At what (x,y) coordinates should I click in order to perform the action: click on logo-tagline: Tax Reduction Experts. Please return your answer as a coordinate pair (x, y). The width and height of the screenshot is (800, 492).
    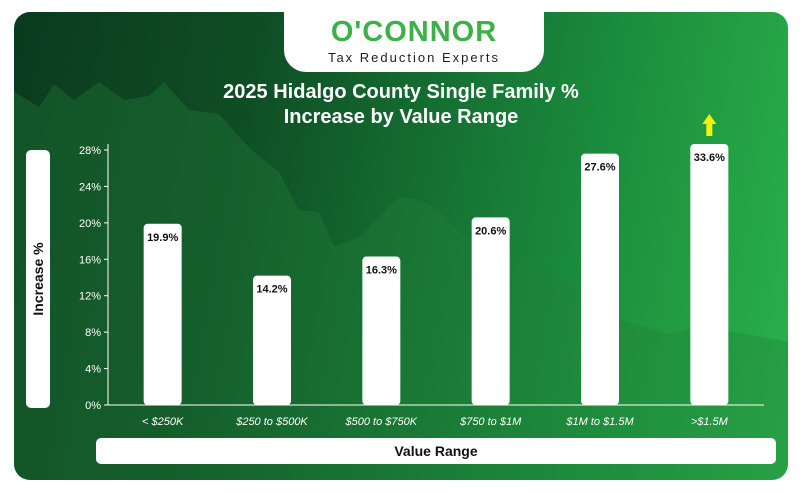
    Looking at the image, I should click on (414, 57).